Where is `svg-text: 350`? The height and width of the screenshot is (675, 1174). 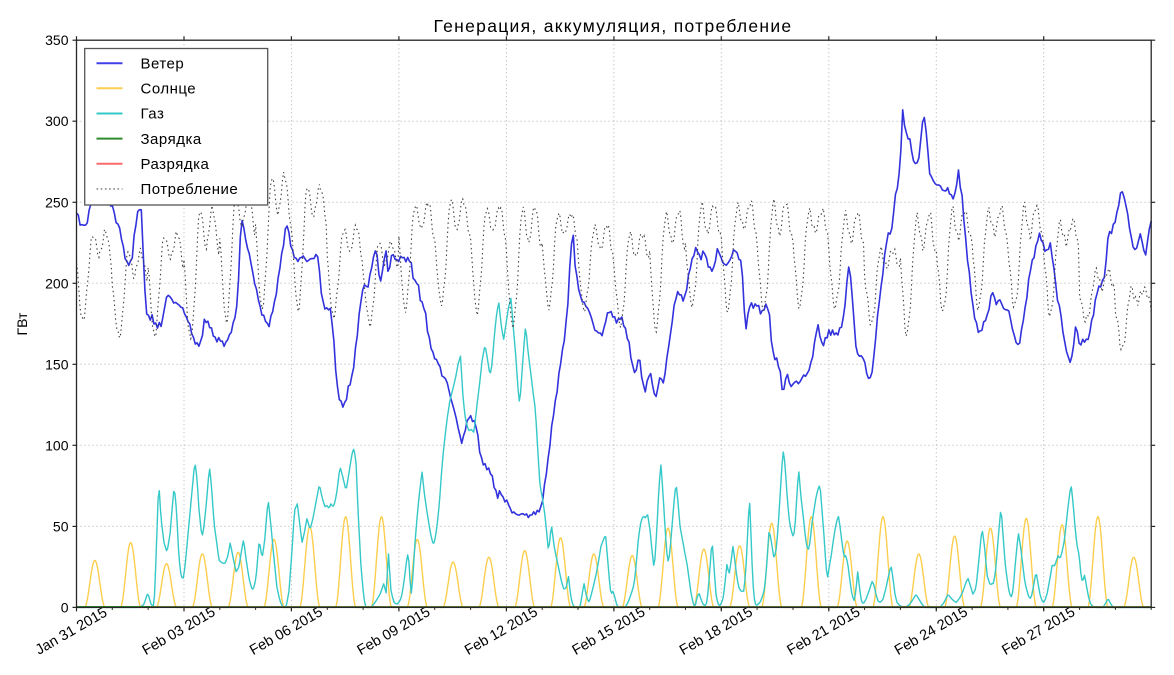
svg-text: 350 is located at coordinates (57, 40).